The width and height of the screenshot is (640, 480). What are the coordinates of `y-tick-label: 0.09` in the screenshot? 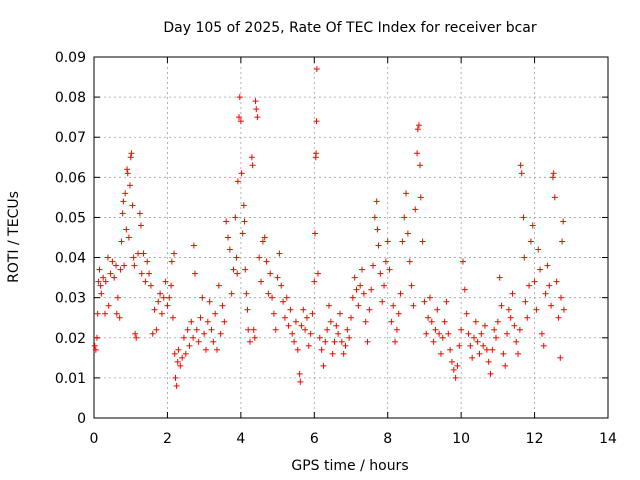 It's located at (70, 58).